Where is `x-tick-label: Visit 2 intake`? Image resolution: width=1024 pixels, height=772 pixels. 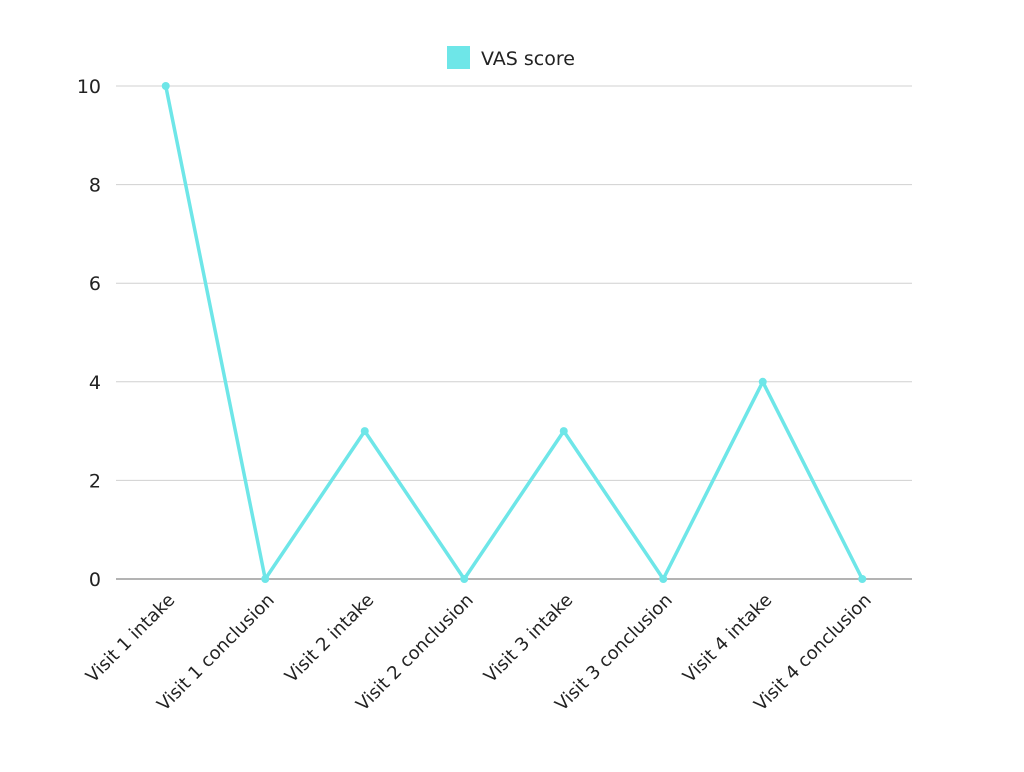
x-tick-label: Visit 2 intake is located at coordinates (329, 638).